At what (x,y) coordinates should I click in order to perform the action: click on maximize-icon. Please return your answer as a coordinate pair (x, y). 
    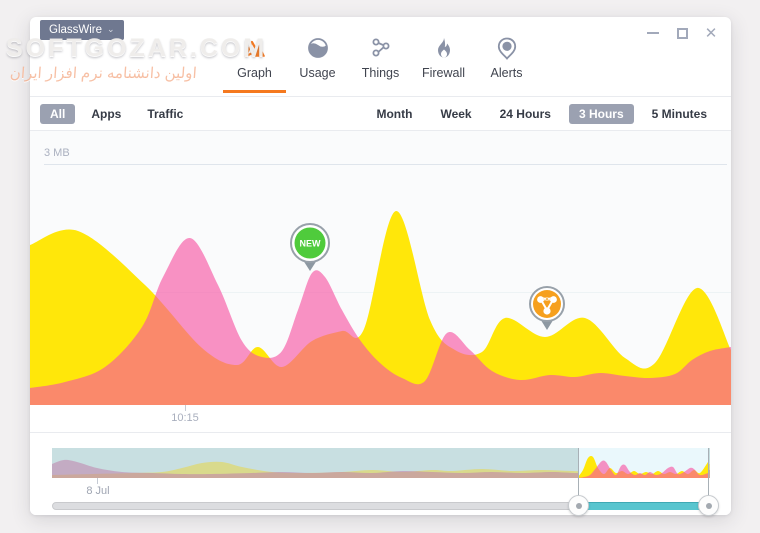
    Looking at the image, I should click on (682, 33).